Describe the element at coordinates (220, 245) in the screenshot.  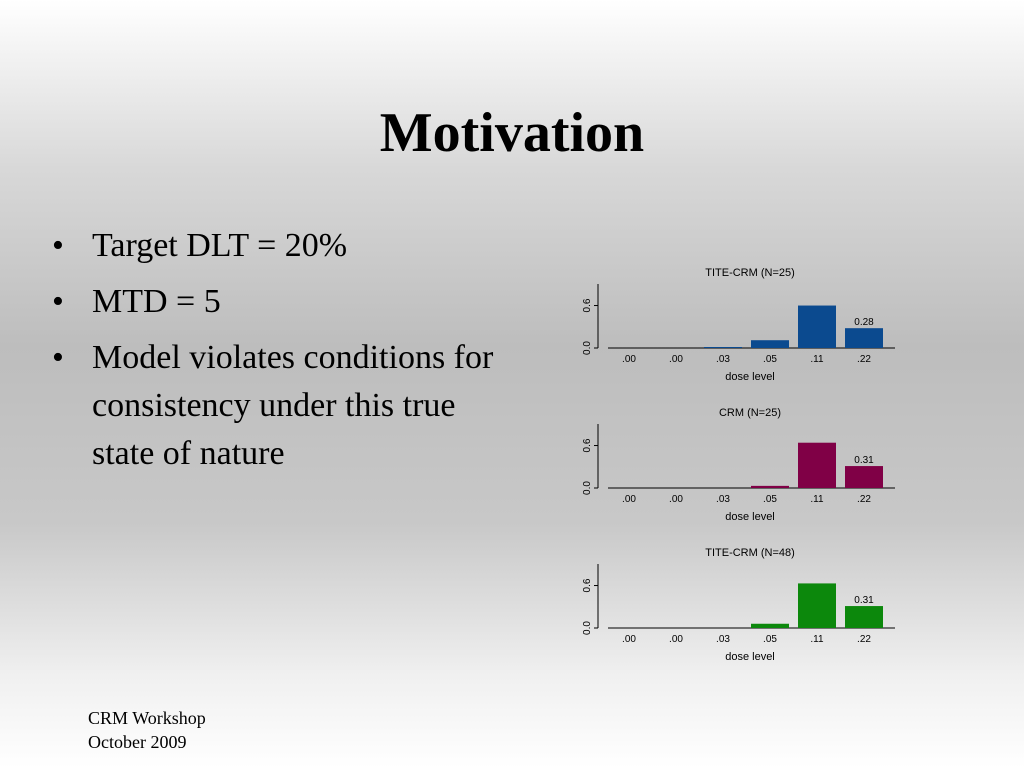
I see `bullet-text: Target DLT = 20%` at that location.